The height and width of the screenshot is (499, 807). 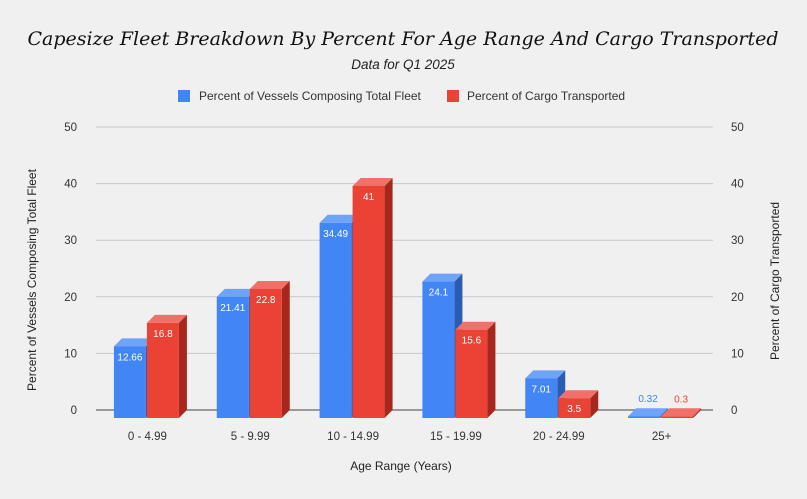 I want to click on y-tick-label-right: 30, so click(x=737, y=241).